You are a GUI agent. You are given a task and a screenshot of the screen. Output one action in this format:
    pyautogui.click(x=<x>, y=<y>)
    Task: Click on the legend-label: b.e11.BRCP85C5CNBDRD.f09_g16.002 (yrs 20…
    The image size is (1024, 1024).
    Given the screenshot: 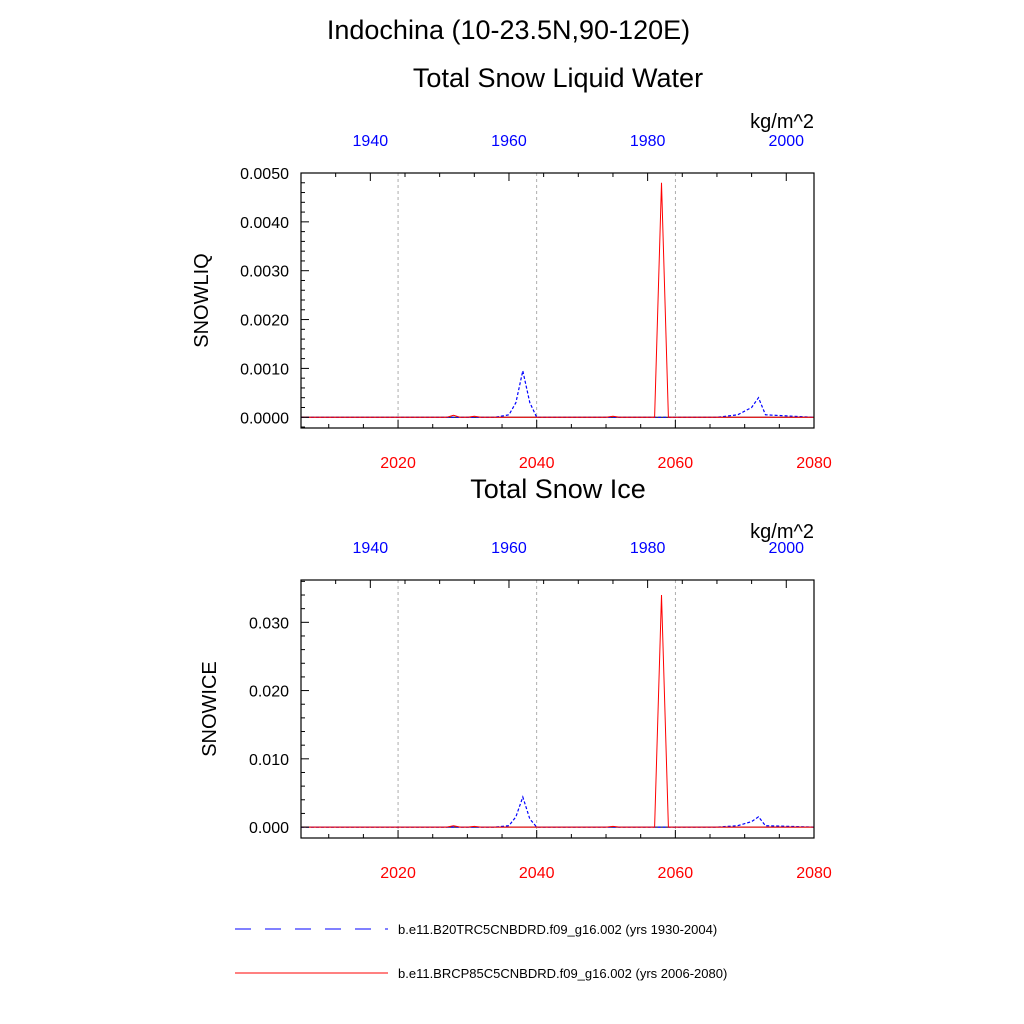 What is the action you would take?
    pyautogui.click(x=562, y=973)
    